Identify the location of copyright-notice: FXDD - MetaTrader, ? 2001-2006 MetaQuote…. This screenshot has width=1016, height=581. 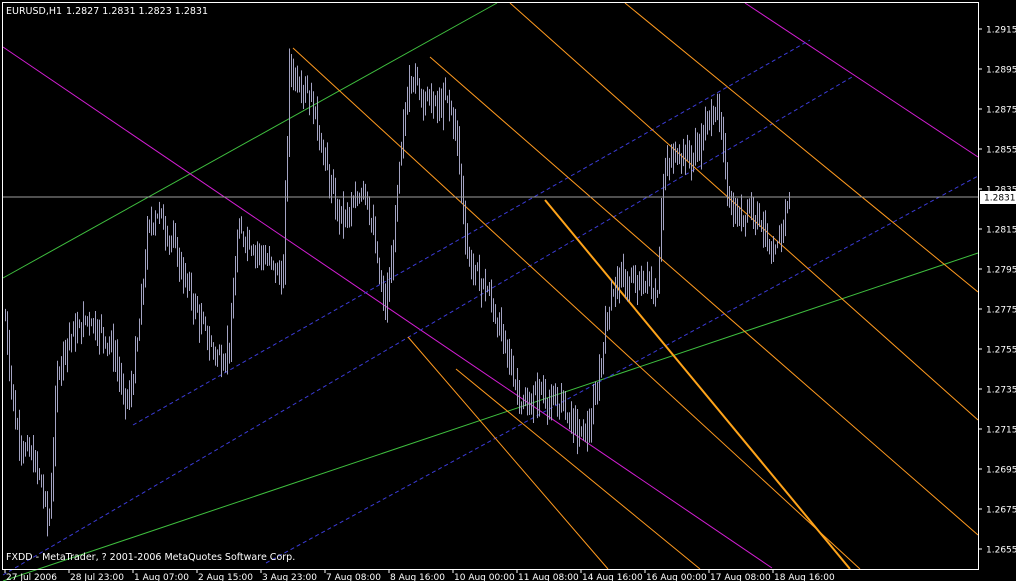
(150, 557).